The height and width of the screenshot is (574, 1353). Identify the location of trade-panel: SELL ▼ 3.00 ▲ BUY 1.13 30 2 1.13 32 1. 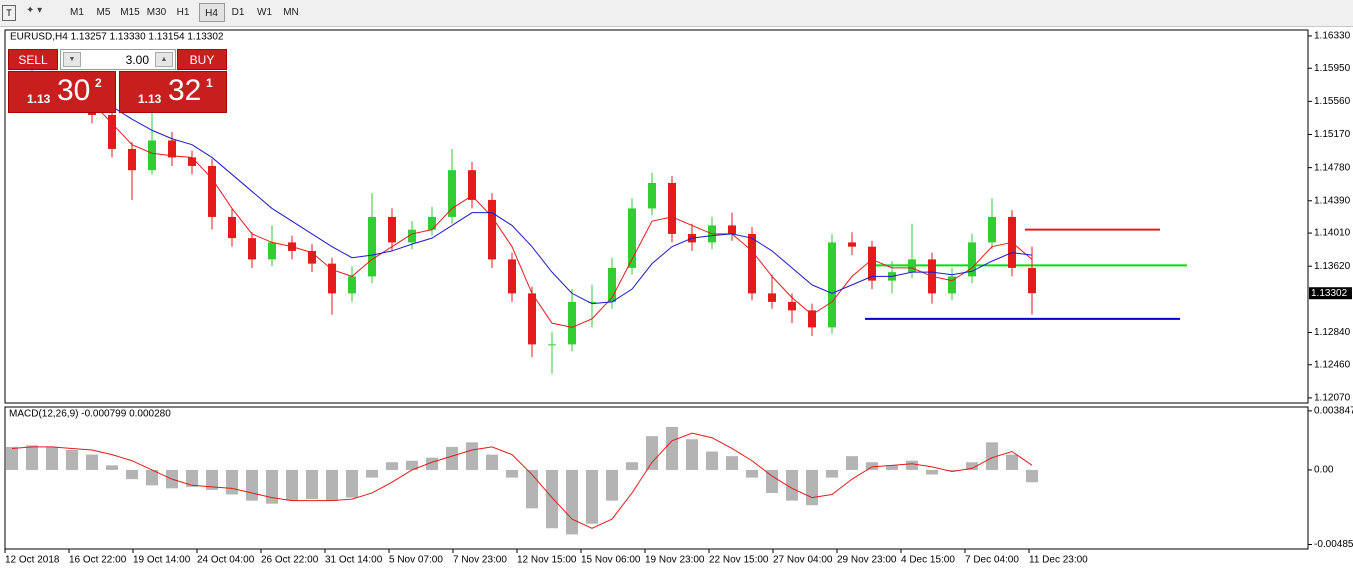
(117, 81).